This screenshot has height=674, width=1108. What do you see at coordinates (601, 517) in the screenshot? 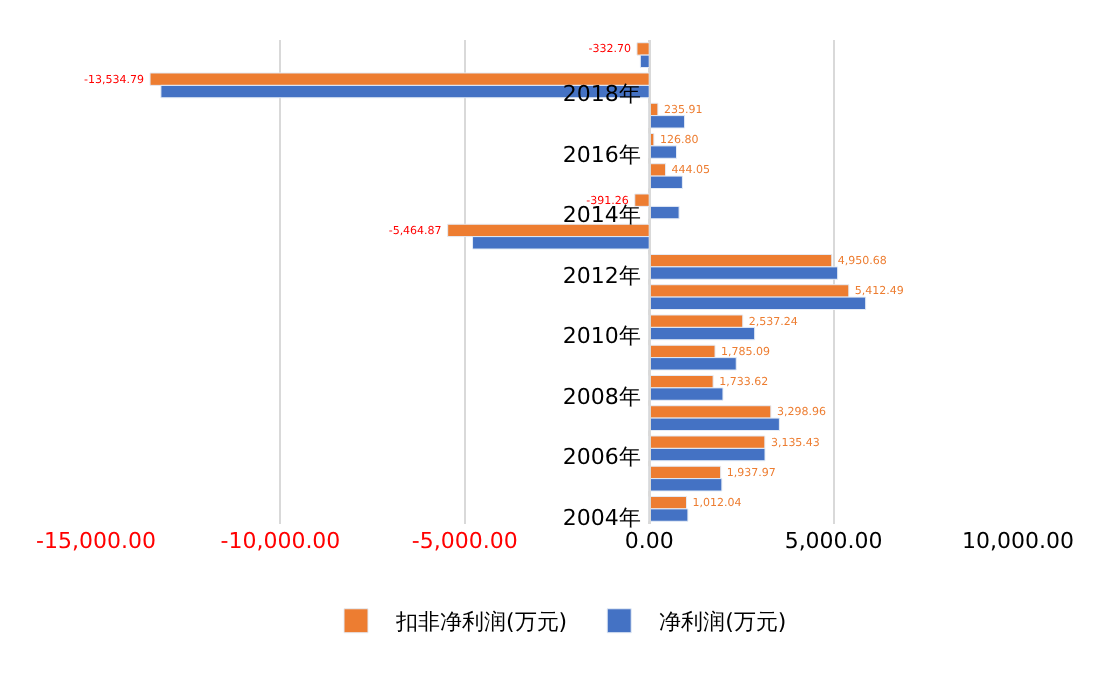
I see `y-tick-label: 2004年` at bounding box center [601, 517].